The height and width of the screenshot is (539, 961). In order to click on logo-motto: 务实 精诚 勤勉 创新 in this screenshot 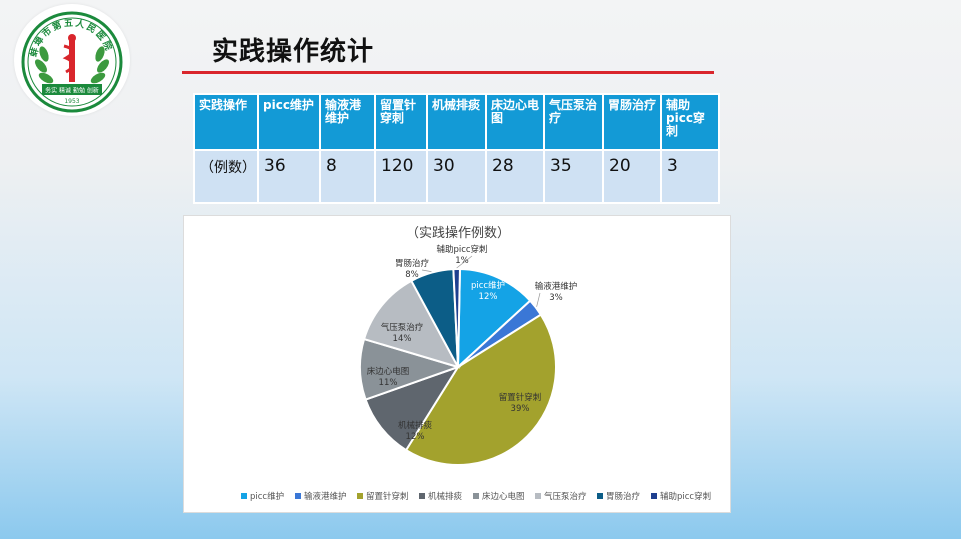, I will do `click(72, 91)`.